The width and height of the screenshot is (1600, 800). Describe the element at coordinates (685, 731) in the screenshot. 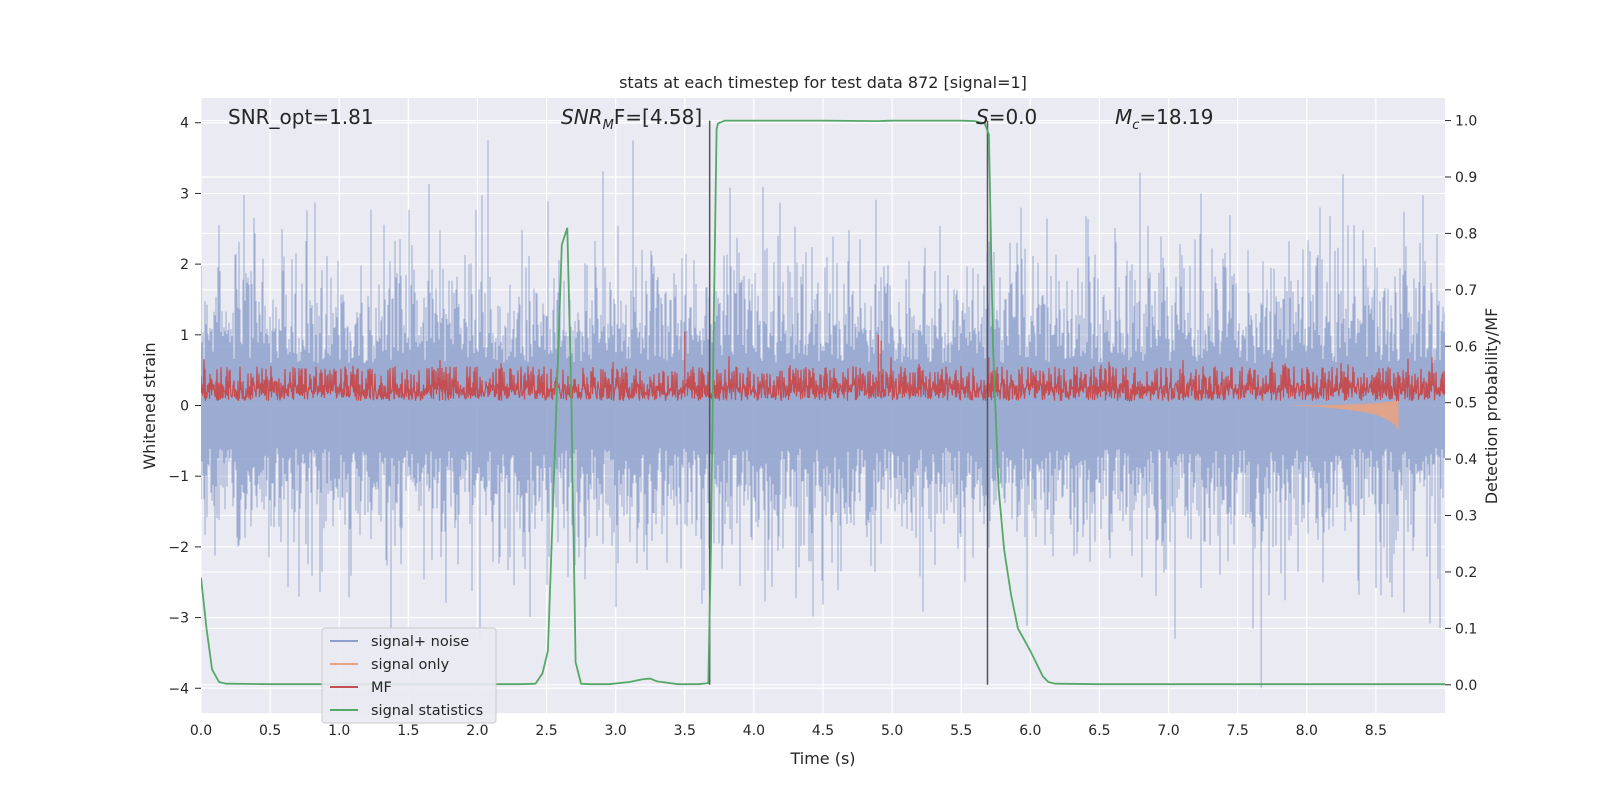

I see `x-tick-label: 3.5` at that location.